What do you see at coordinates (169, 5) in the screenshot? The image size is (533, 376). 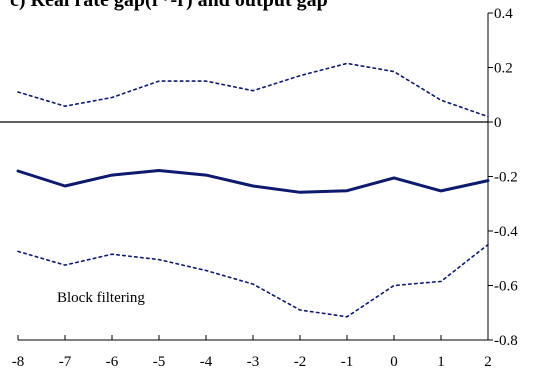 I see `chart-title: c) Real rate gap(r*-r) and output gap` at bounding box center [169, 5].